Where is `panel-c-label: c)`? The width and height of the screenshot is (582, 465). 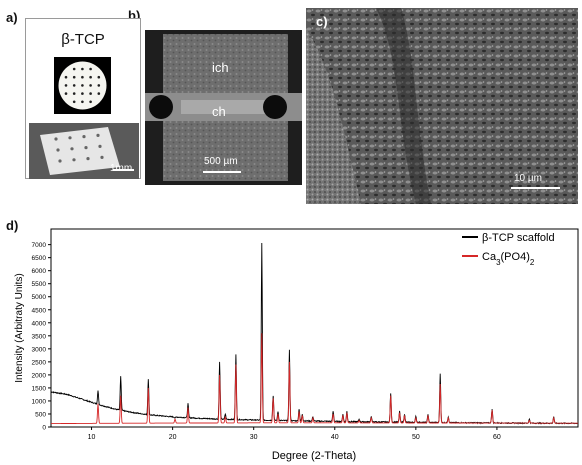
panel-c-label: c) is located at coordinates (322, 21).